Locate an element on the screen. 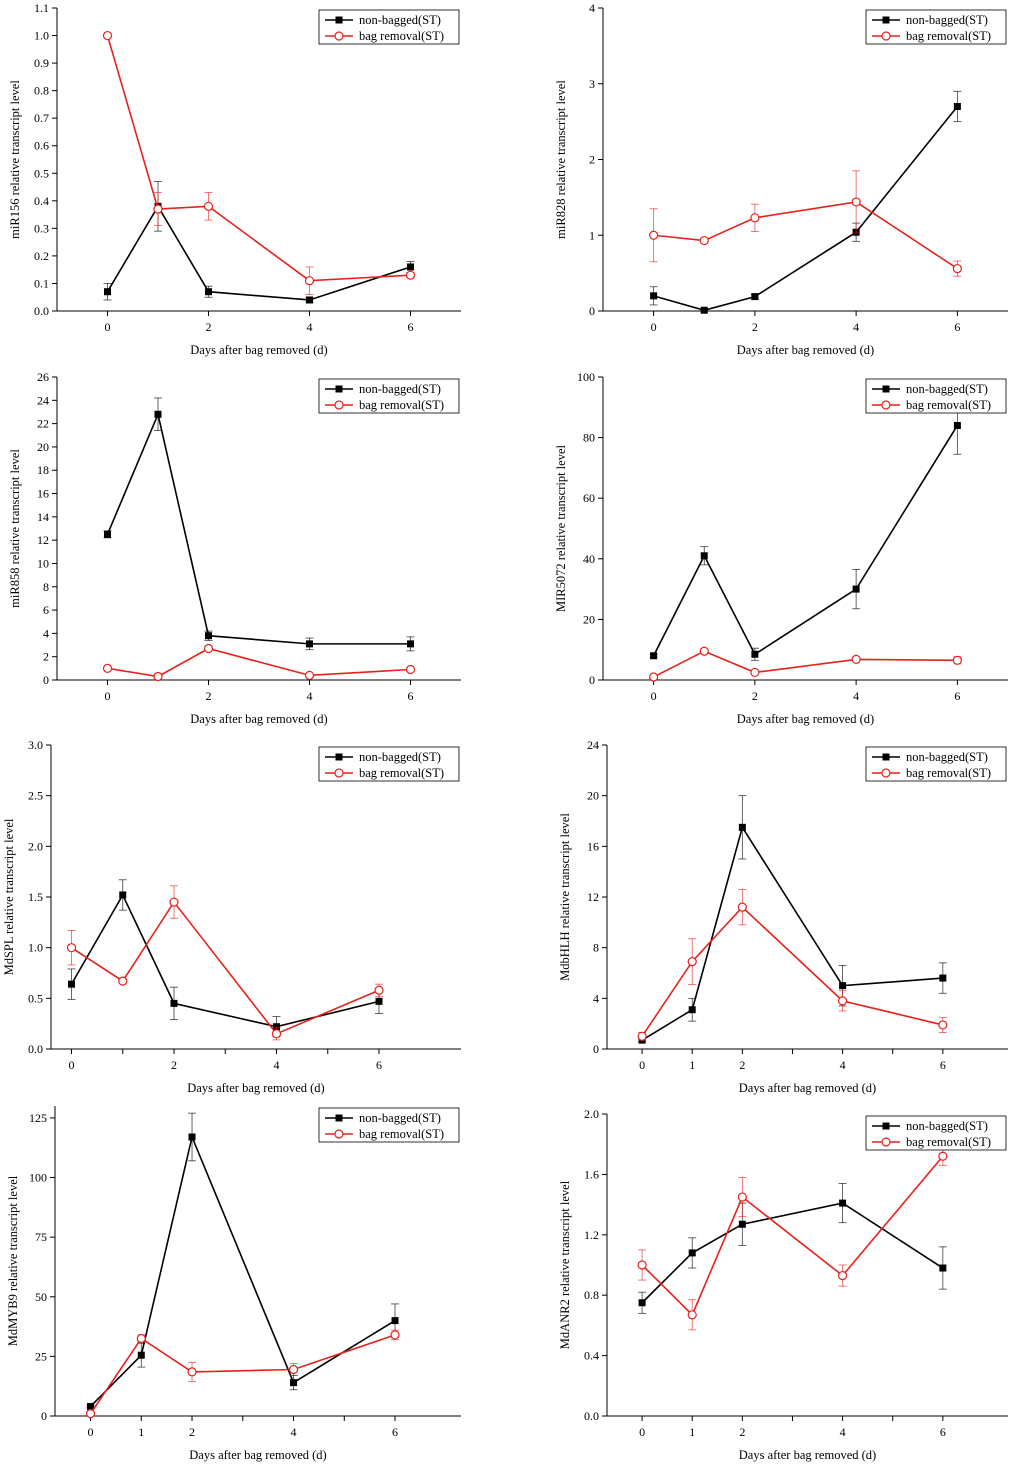 The height and width of the screenshot is (1469, 1020). y-tick-label: 1.2 is located at coordinates (591, 1235).